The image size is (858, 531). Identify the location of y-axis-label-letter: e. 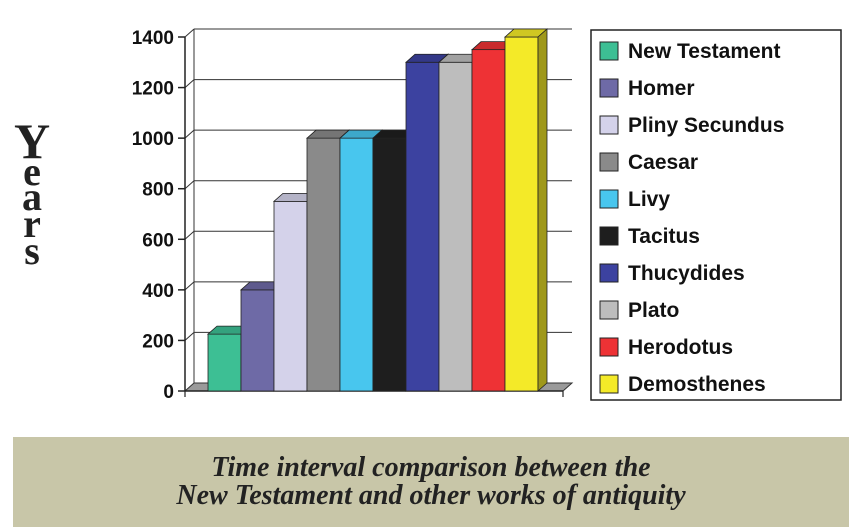
(32, 171).